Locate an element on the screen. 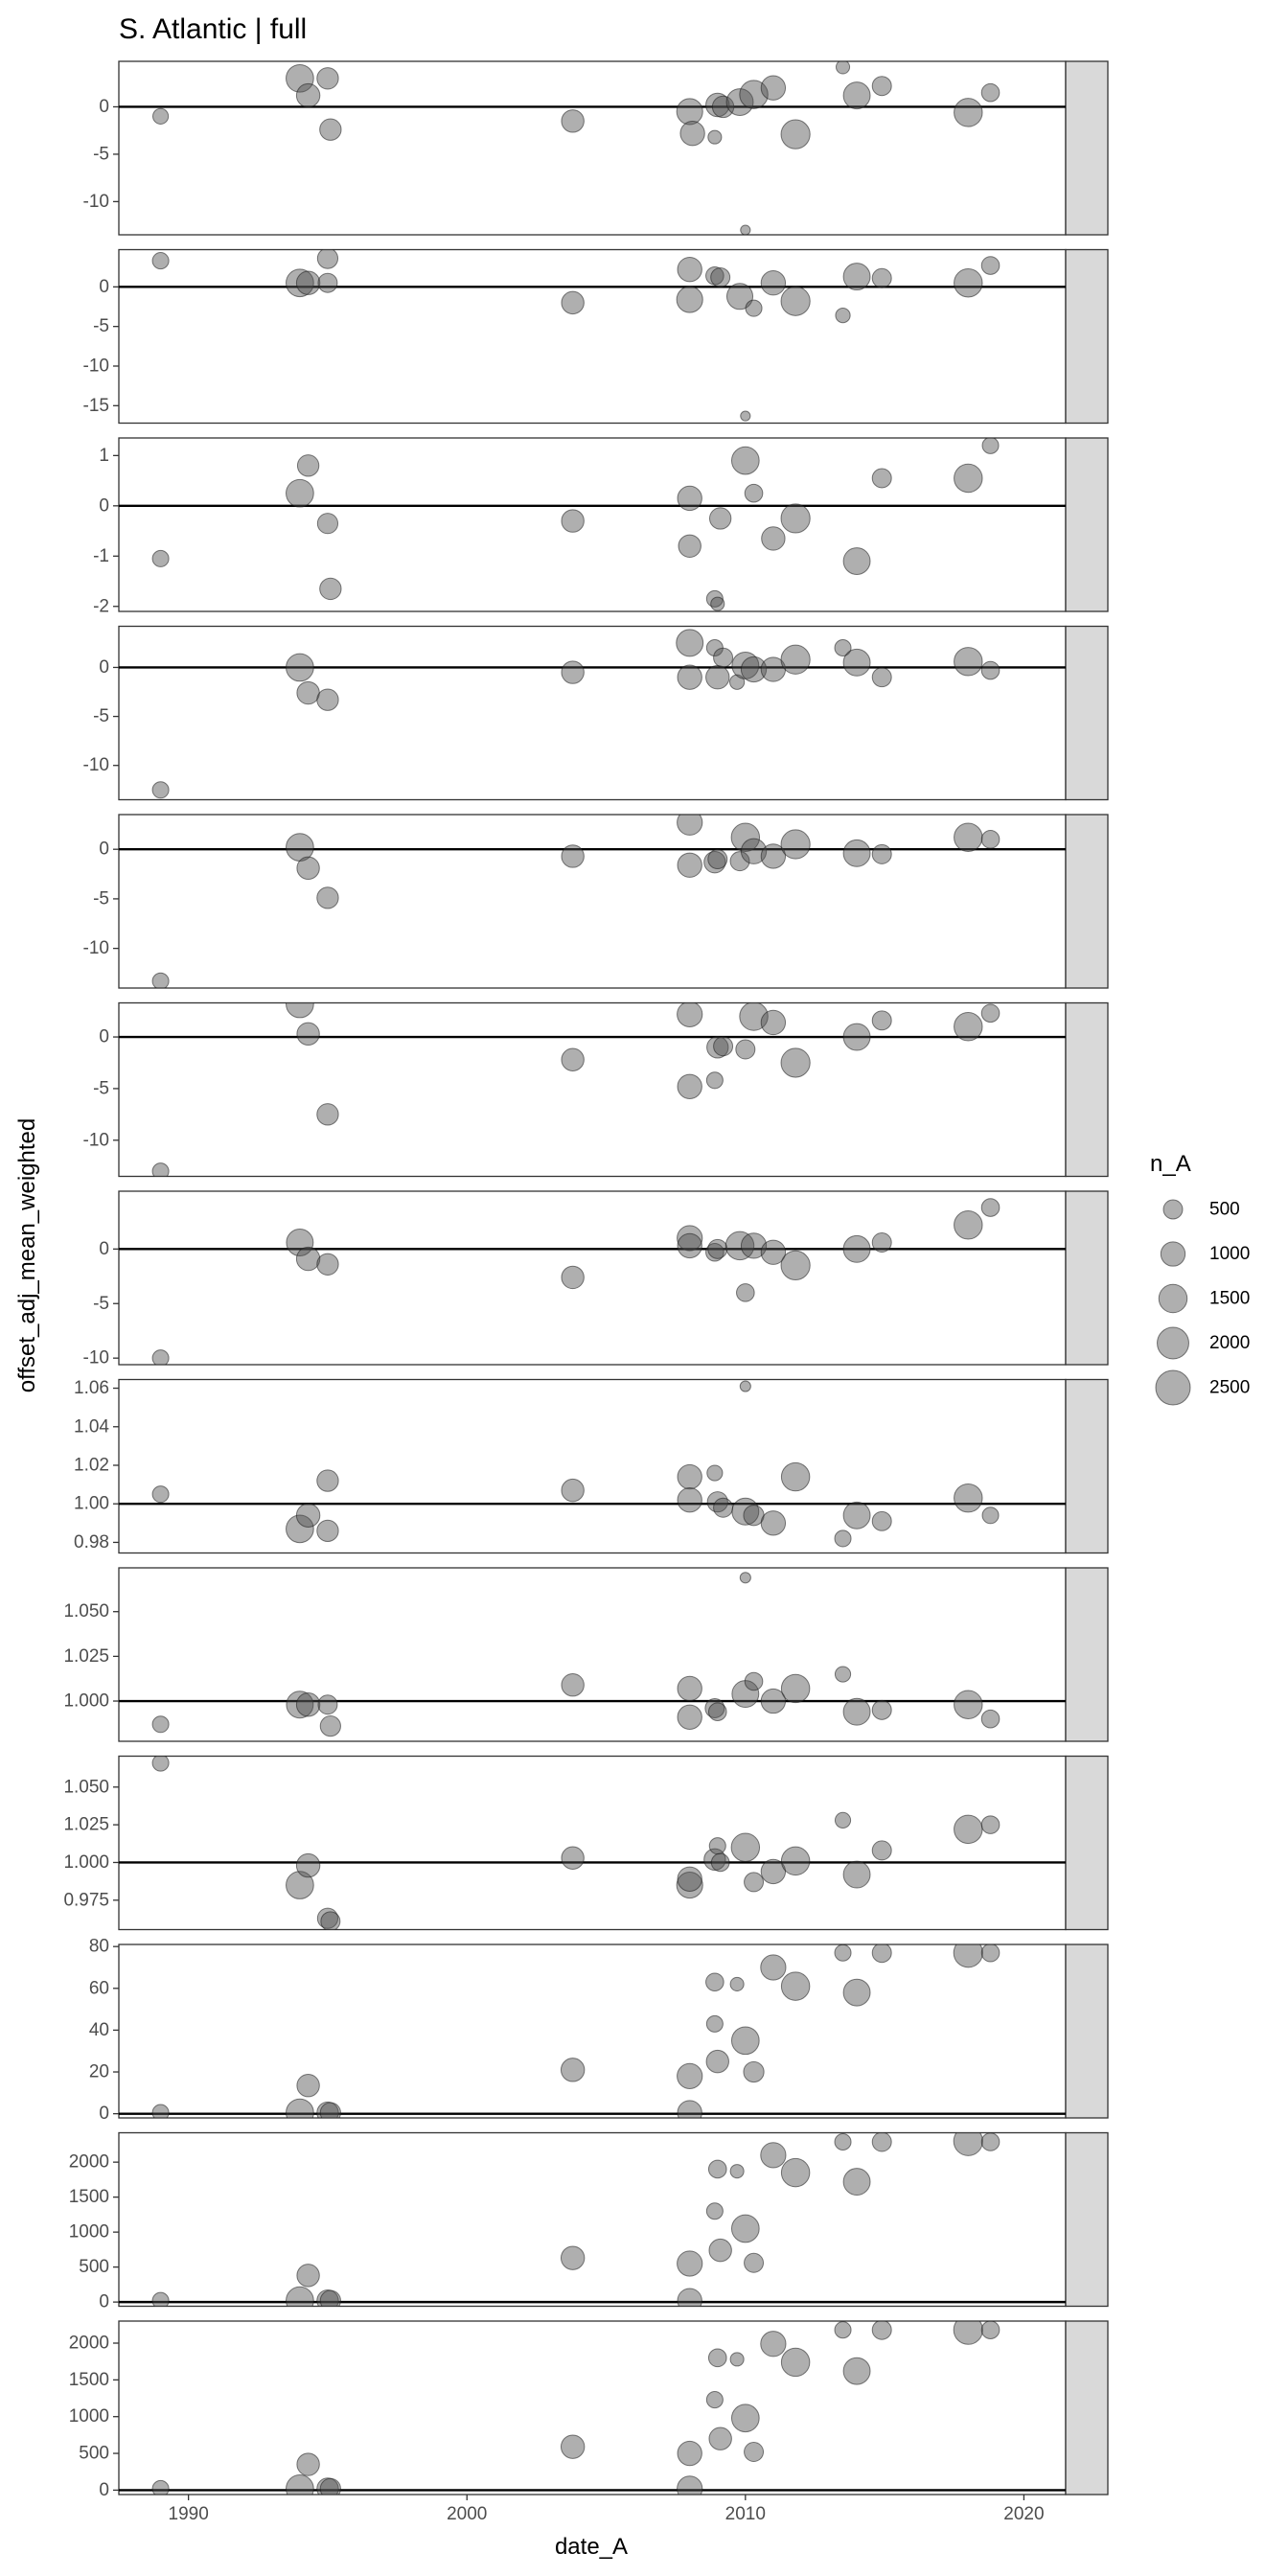 This screenshot has height=2576, width=1288. y-tick-label: 1.025 is located at coordinates (86, 1825).